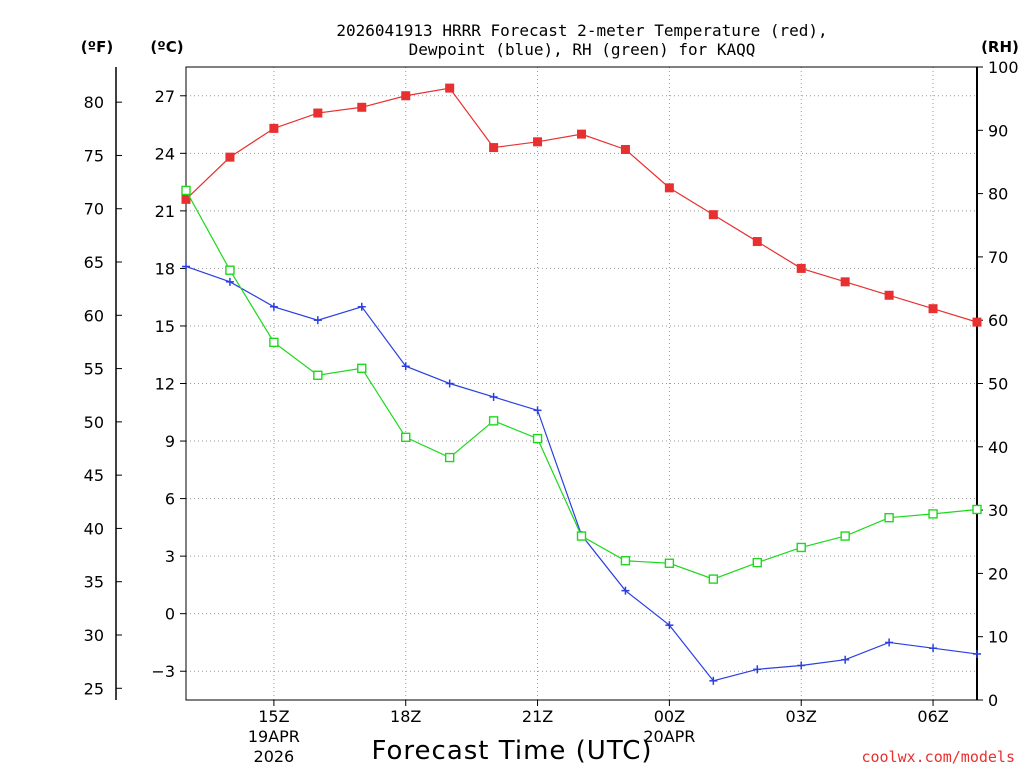 This screenshot has width=1024, height=768. I want to click on fahrenheit-tick-label: 30, so click(94, 635).